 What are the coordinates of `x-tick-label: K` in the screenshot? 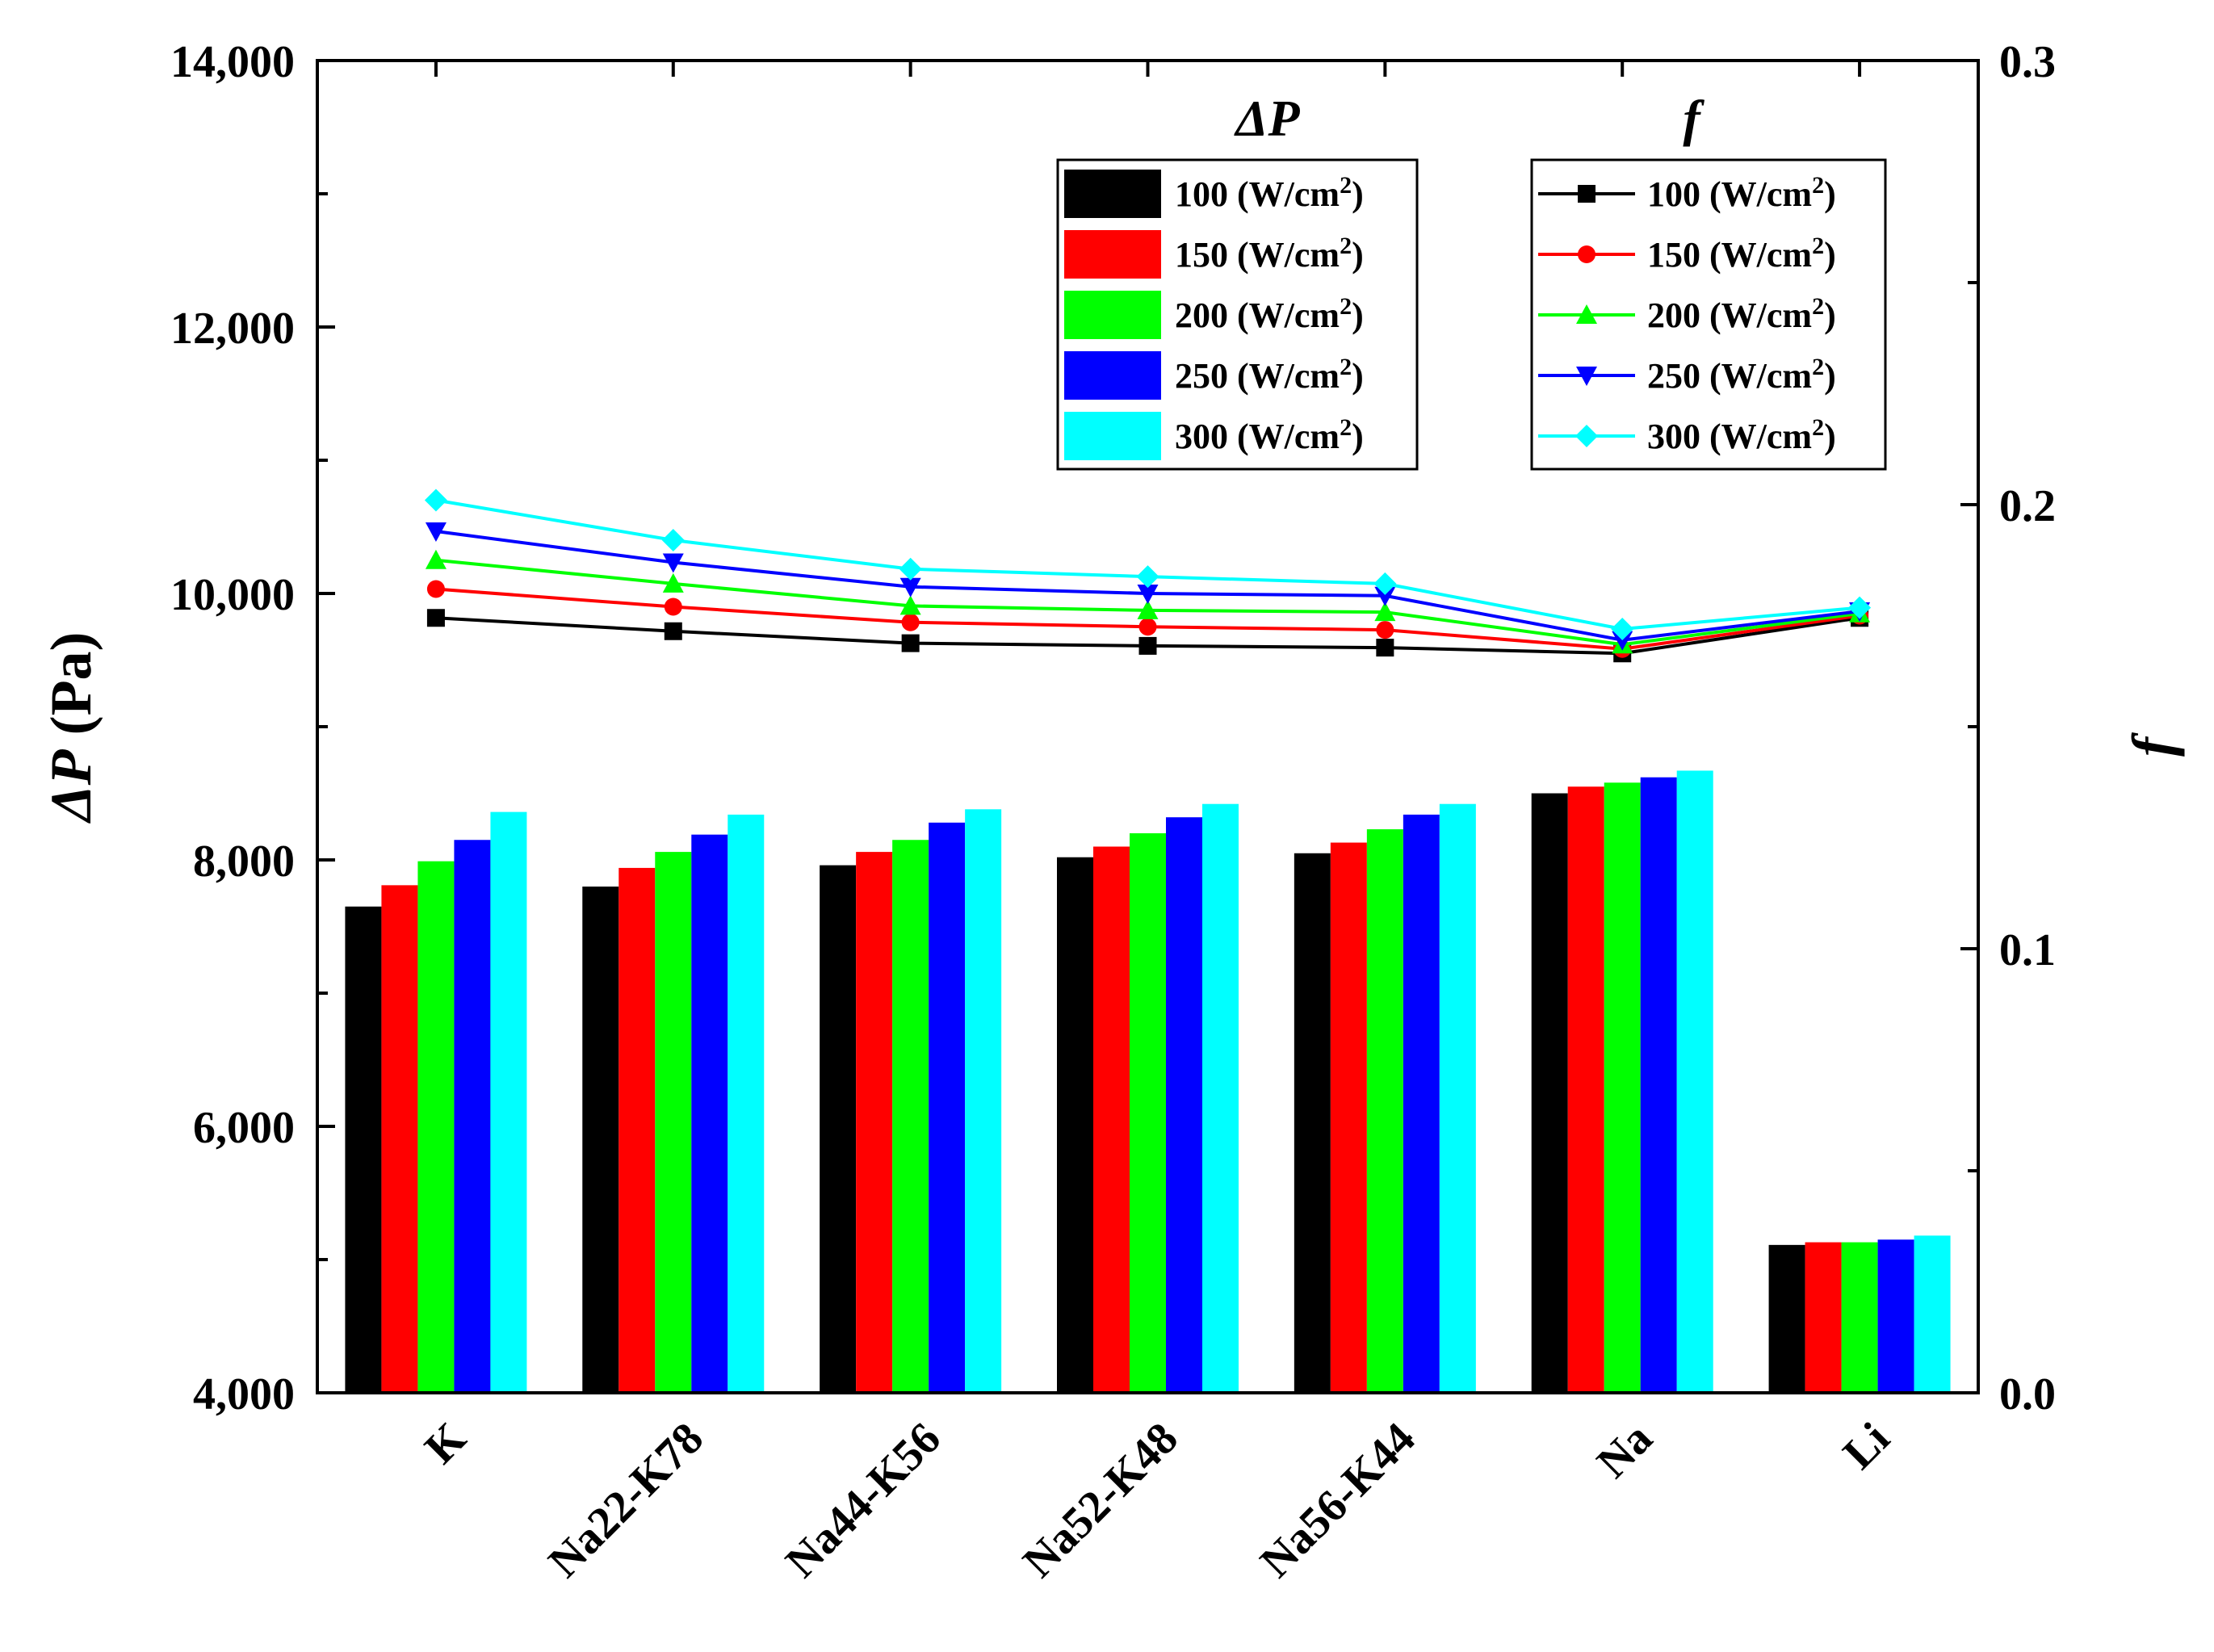 It's located at (445, 1443).